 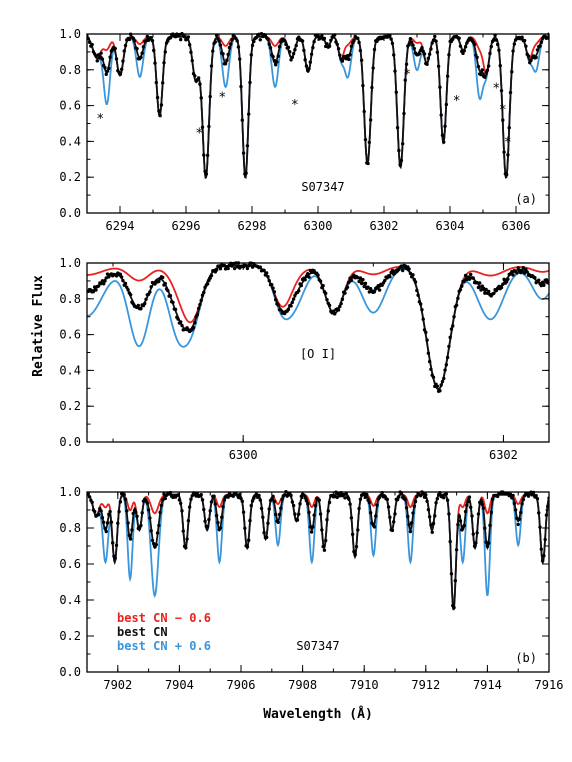 I want to click on x-tick-label: 6296, so click(x=186, y=226).